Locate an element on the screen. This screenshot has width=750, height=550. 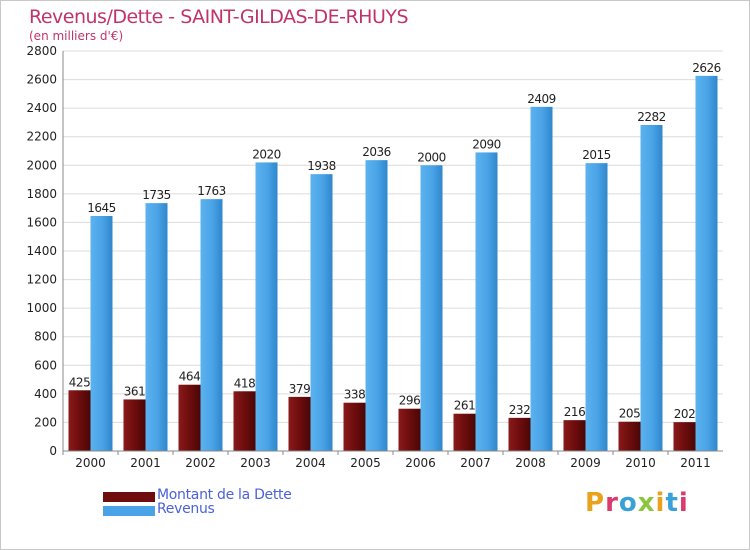
x-tick-label: 2006 is located at coordinates (420, 463).